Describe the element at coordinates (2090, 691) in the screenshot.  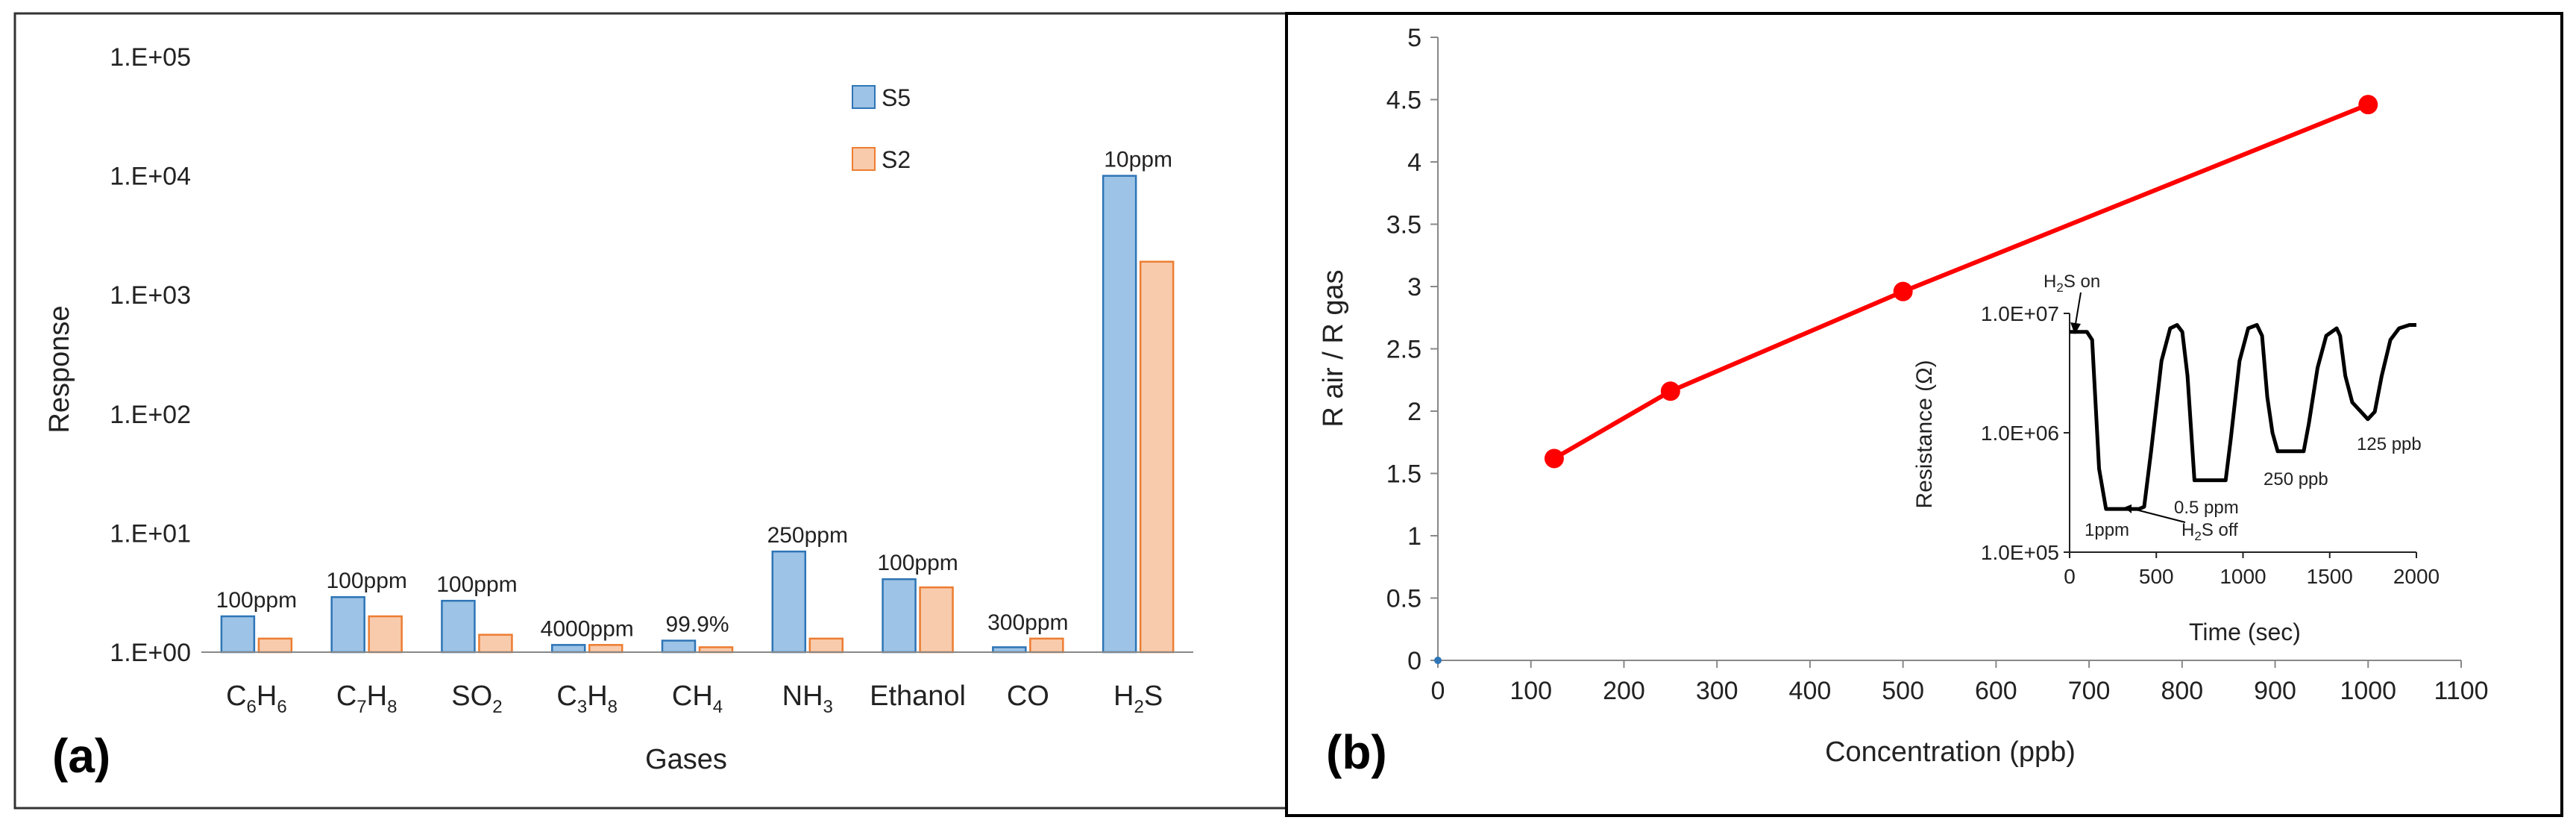
I see `b-x-tick-label: 700` at that location.